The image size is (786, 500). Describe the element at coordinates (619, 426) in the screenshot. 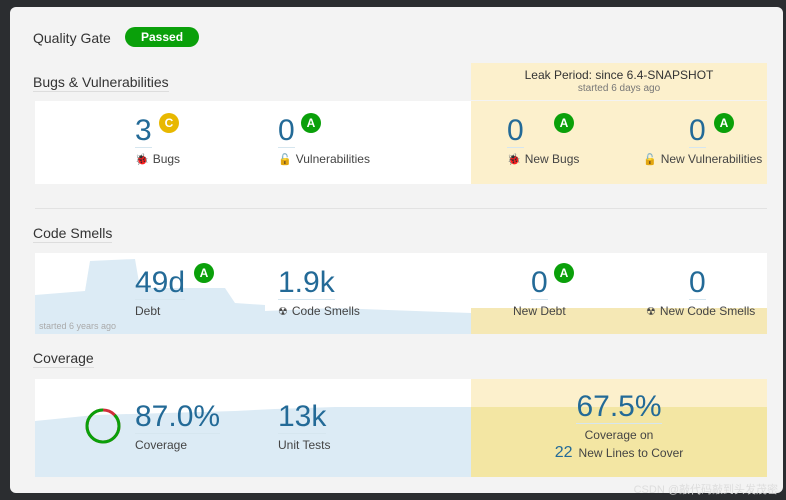

I see `new-coverage-metric: 67.5% Coverage on 22 New Lines to Cover` at that location.